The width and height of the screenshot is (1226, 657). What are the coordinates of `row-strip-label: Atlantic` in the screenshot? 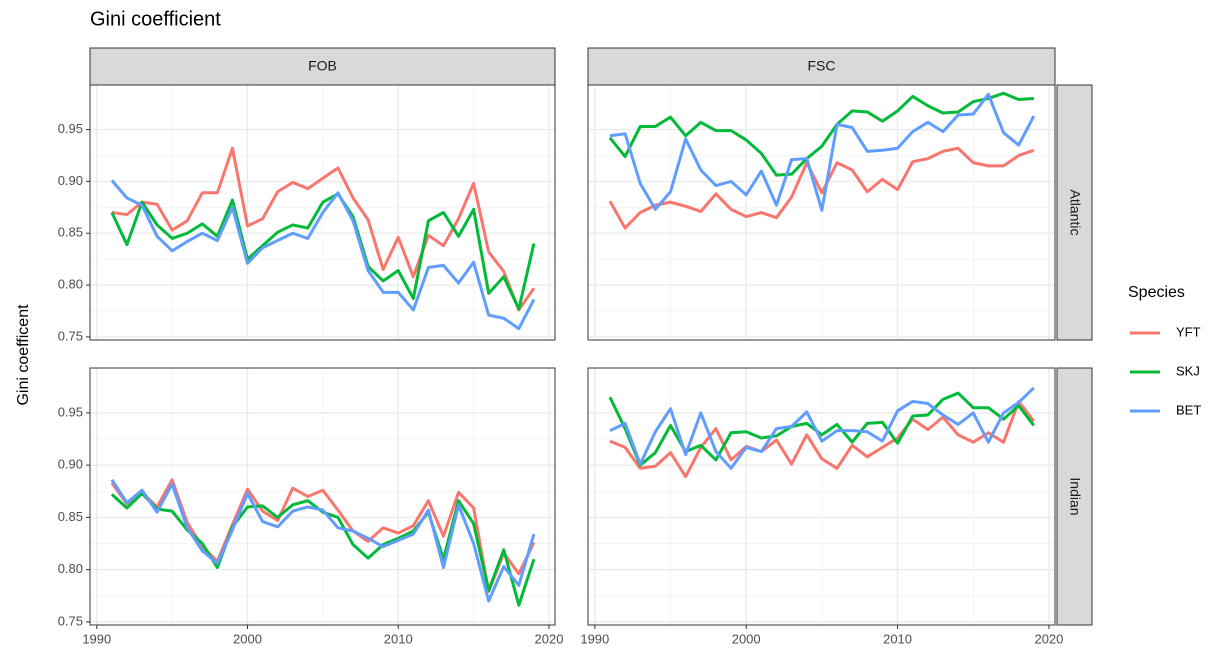 It's located at (1075, 213).